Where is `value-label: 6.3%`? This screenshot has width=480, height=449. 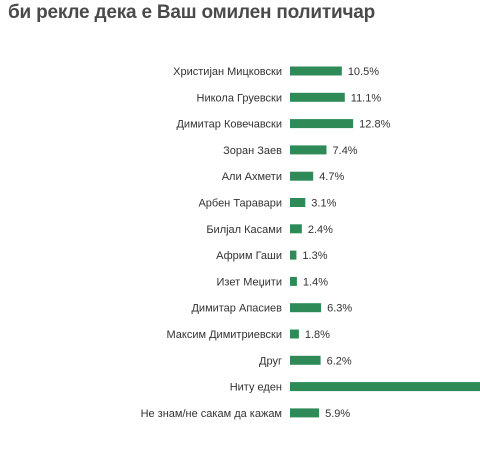 value-label: 6.3% is located at coordinates (339, 309).